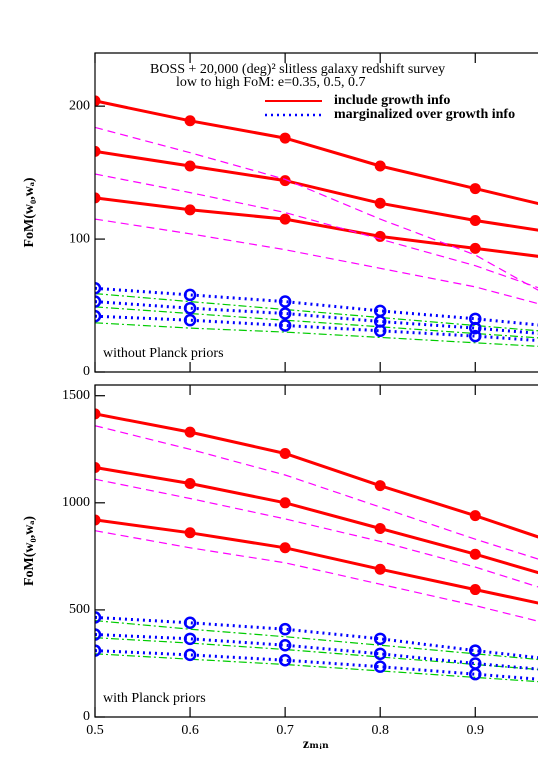 The height and width of the screenshot is (763, 538). I want to click on y-tick-label: 200, so click(79, 105).